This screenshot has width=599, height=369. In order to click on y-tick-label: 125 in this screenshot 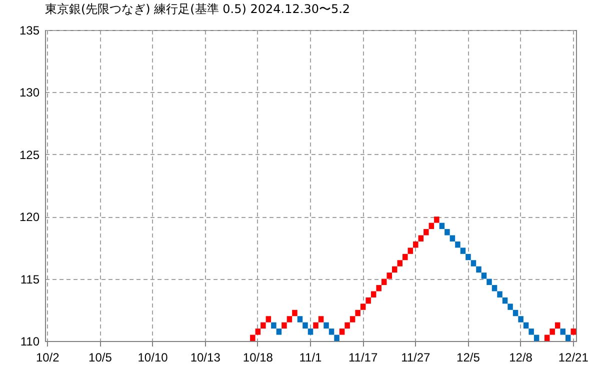, I will do `click(29, 155)`.